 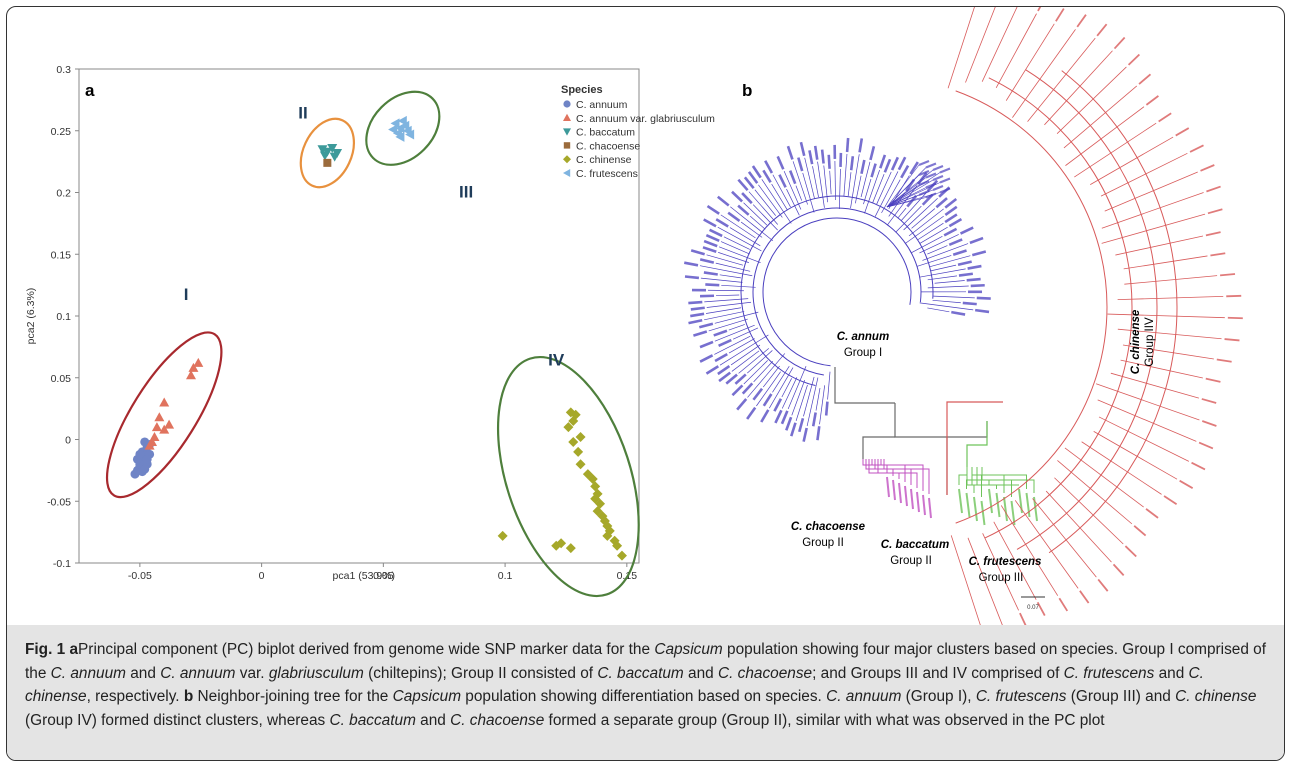 I want to click on caption-italic: C. frutescens, so click(x=1109, y=673).